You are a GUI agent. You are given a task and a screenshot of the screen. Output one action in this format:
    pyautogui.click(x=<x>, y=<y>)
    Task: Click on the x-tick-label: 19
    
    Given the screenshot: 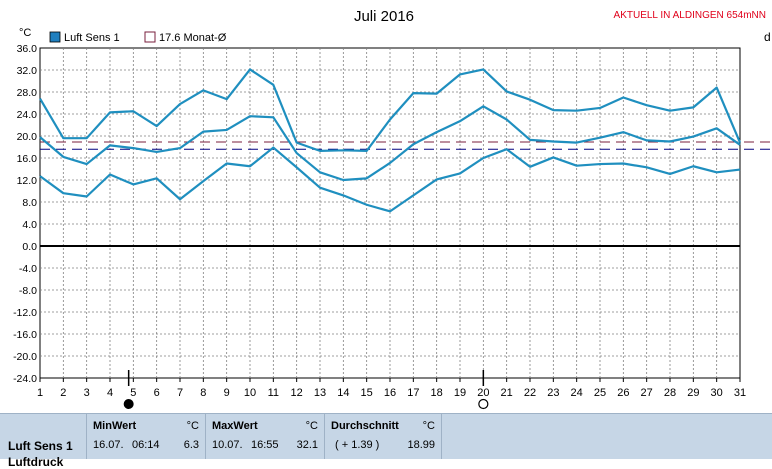 What is the action you would take?
    pyautogui.click(x=460, y=393)
    